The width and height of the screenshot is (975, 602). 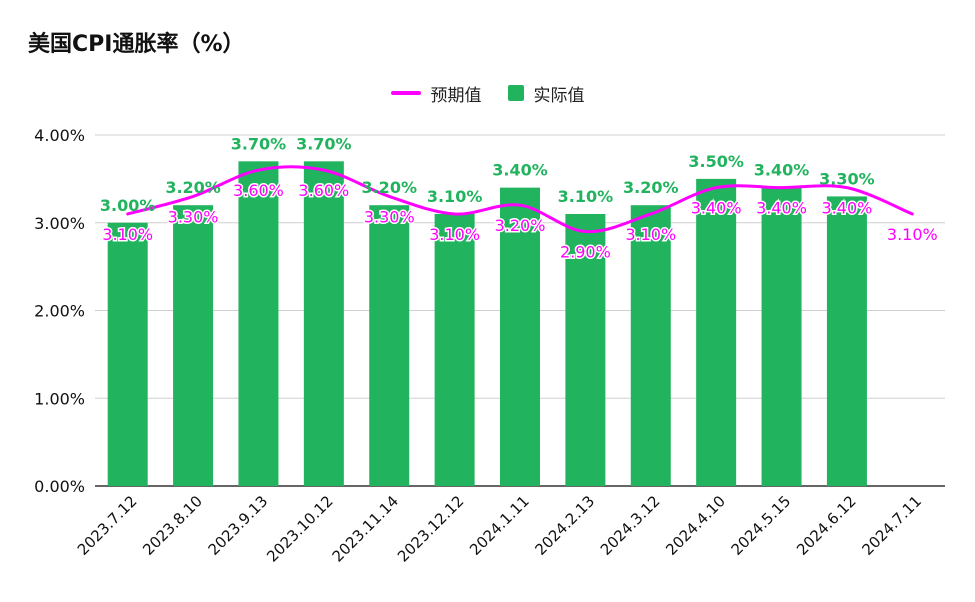 What do you see at coordinates (847, 178) in the screenshot?
I see `actual-data-label: 3.30%` at bounding box center [847, 178].